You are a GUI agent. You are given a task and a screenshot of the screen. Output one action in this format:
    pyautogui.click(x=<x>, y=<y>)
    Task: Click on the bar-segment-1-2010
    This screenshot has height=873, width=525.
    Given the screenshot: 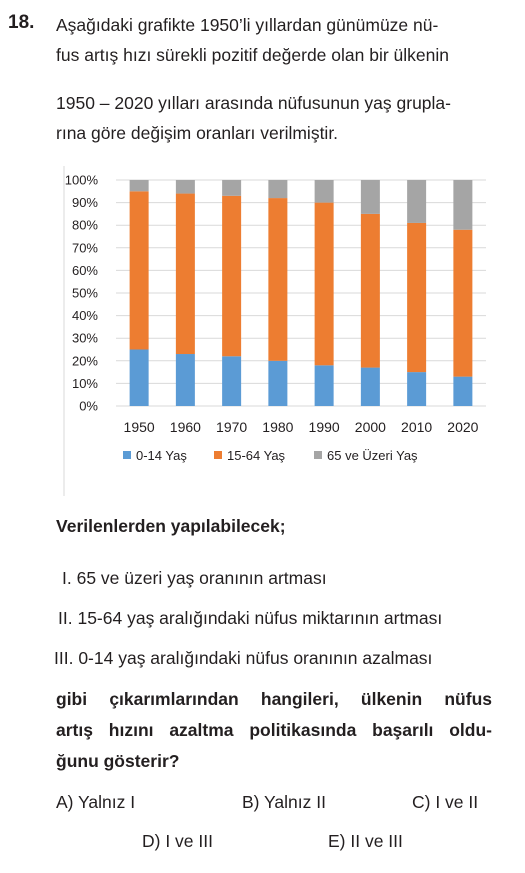 What is the action you would take?
    pyautogui.click(x=417, y=389)
    